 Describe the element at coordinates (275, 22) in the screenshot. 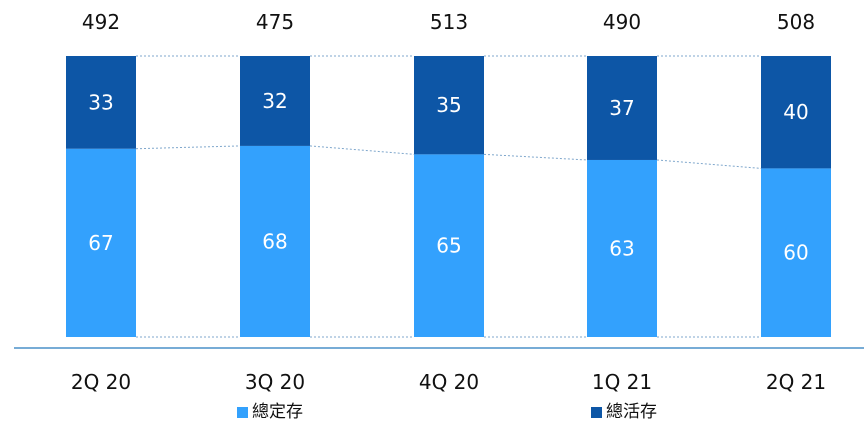

I see `total-label: 475` at that location.